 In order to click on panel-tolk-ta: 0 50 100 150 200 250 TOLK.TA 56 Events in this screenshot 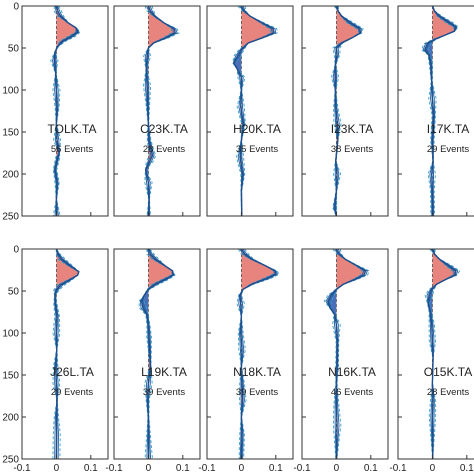, I will do `click(55, 112)`.